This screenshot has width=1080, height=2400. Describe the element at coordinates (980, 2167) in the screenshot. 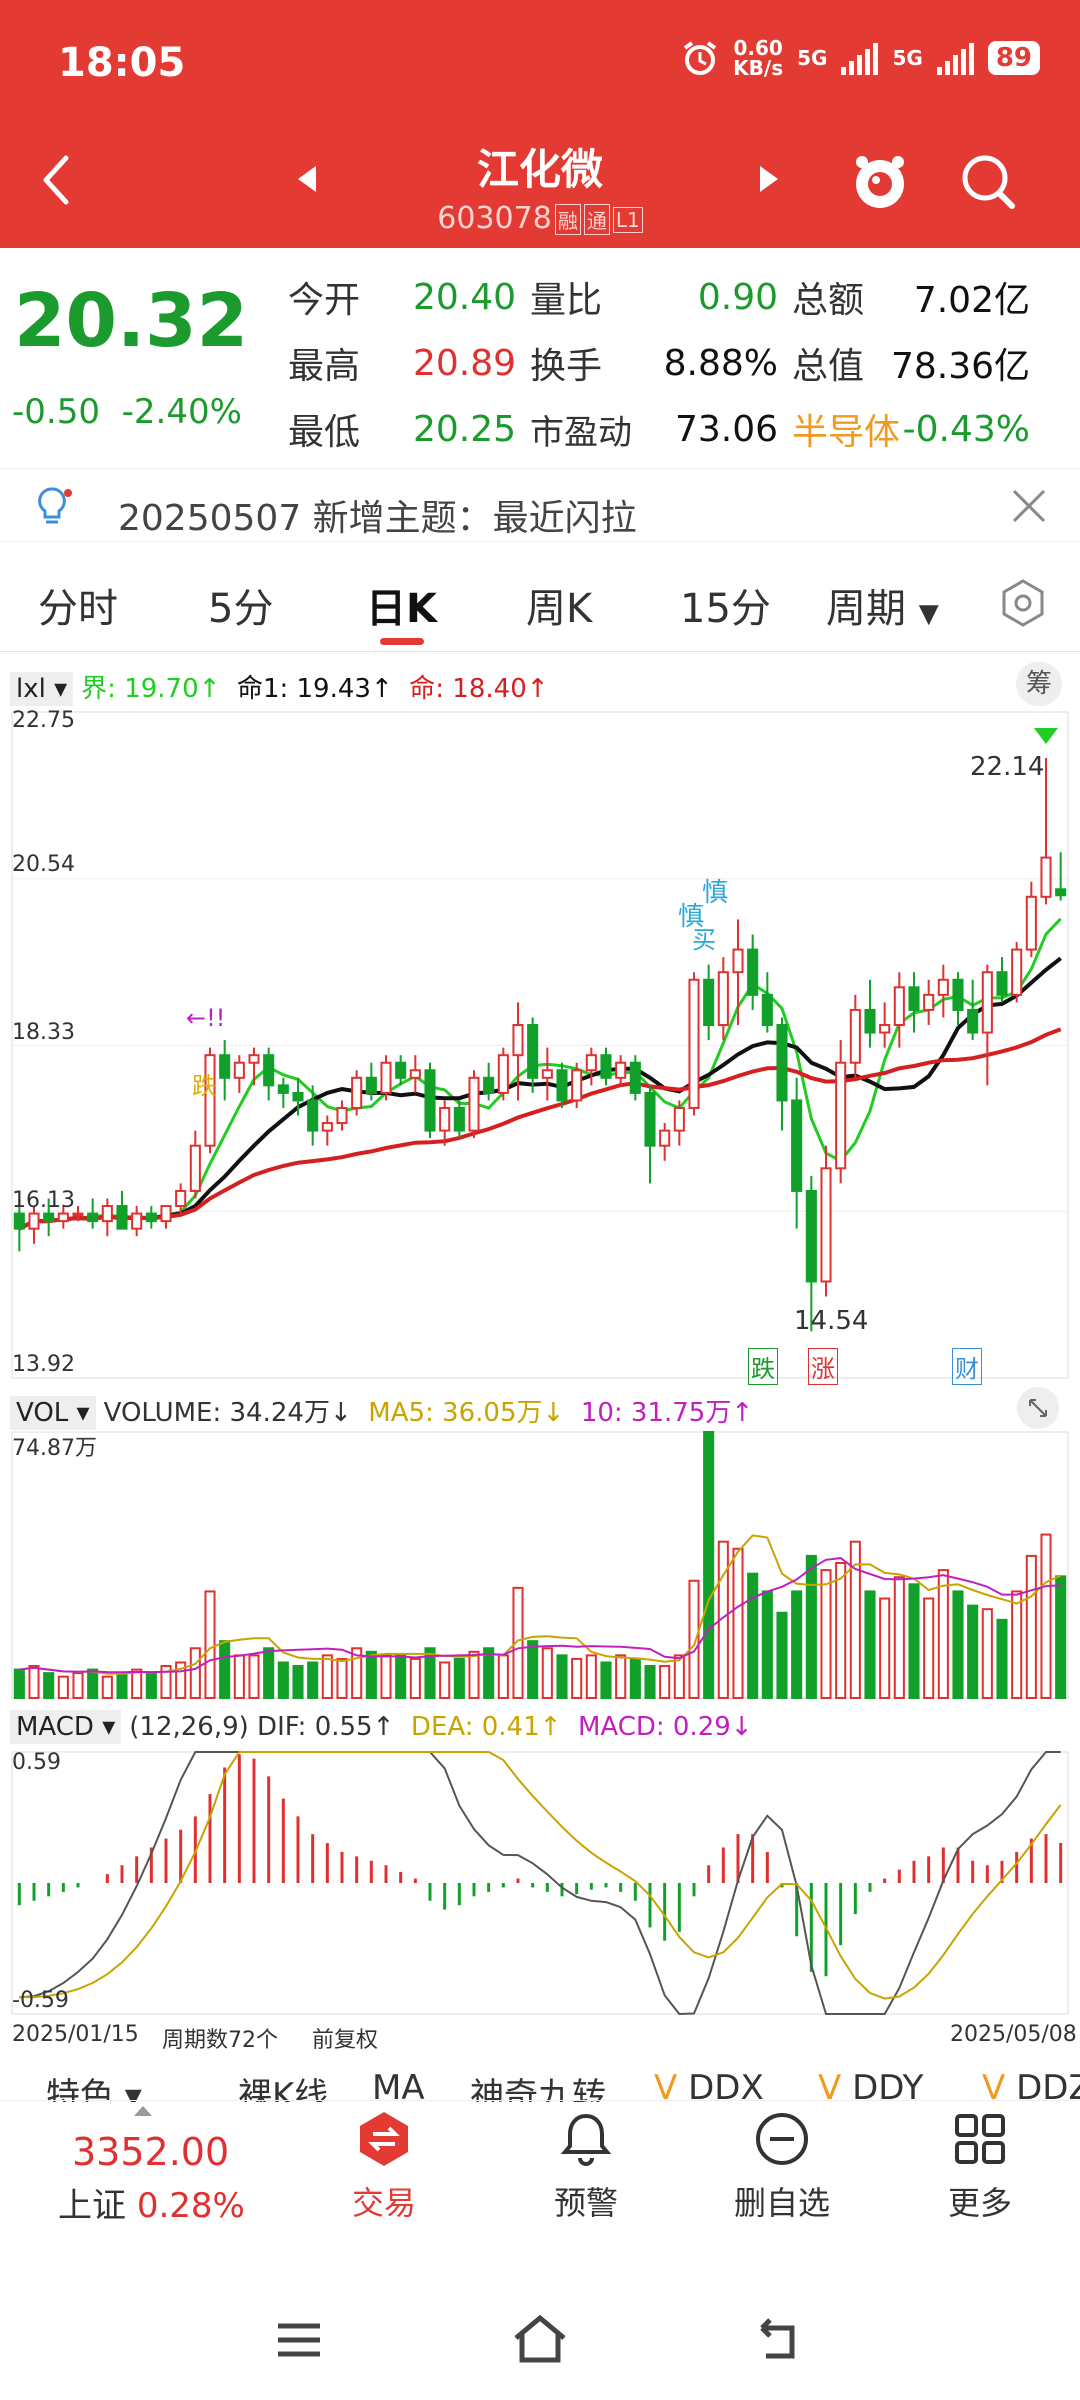

I see `nav-more: 更多` at that location.